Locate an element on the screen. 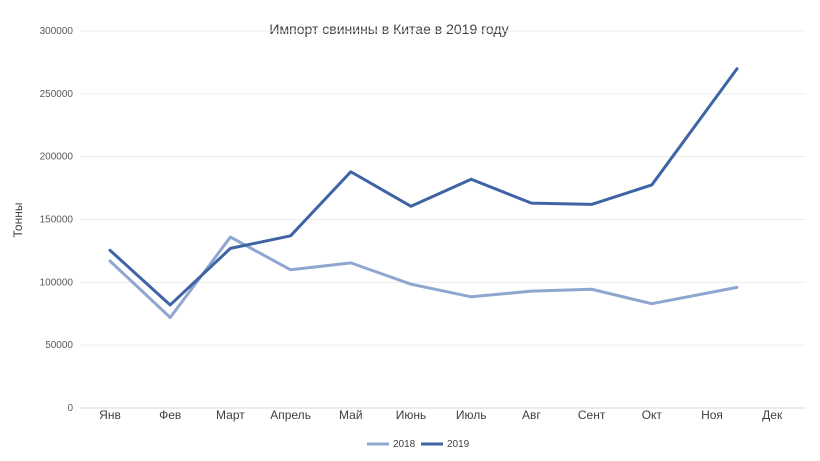 The image size is (820, 461). y-axis-ticks: 0 50000 100000 150000 200000 250000 300000 is located at coordinates (57, 220).